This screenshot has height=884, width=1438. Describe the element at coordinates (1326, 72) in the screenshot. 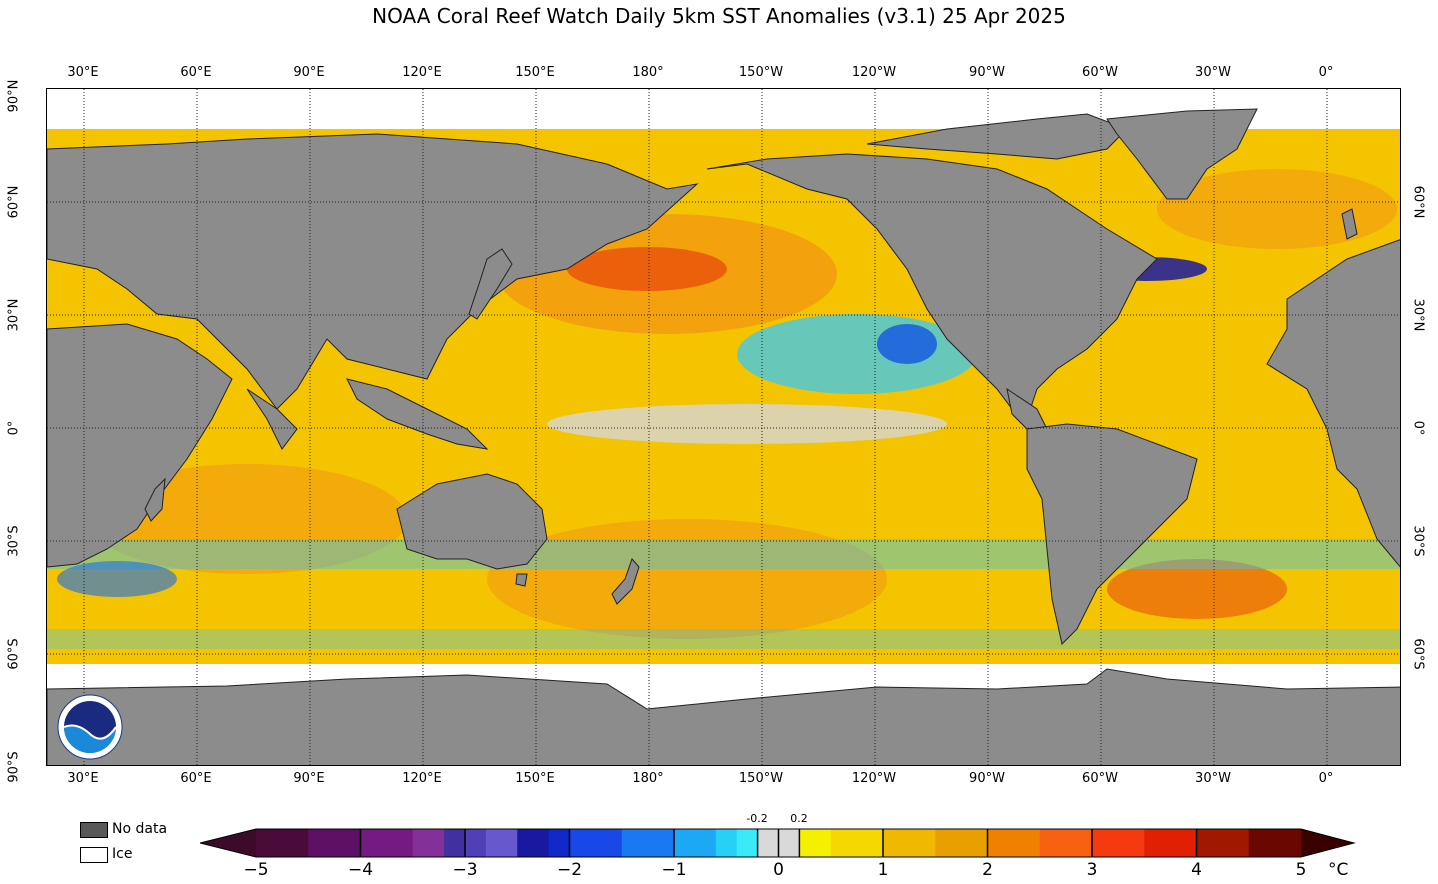

I see `lon-tick-top-11: 0°` at that location.